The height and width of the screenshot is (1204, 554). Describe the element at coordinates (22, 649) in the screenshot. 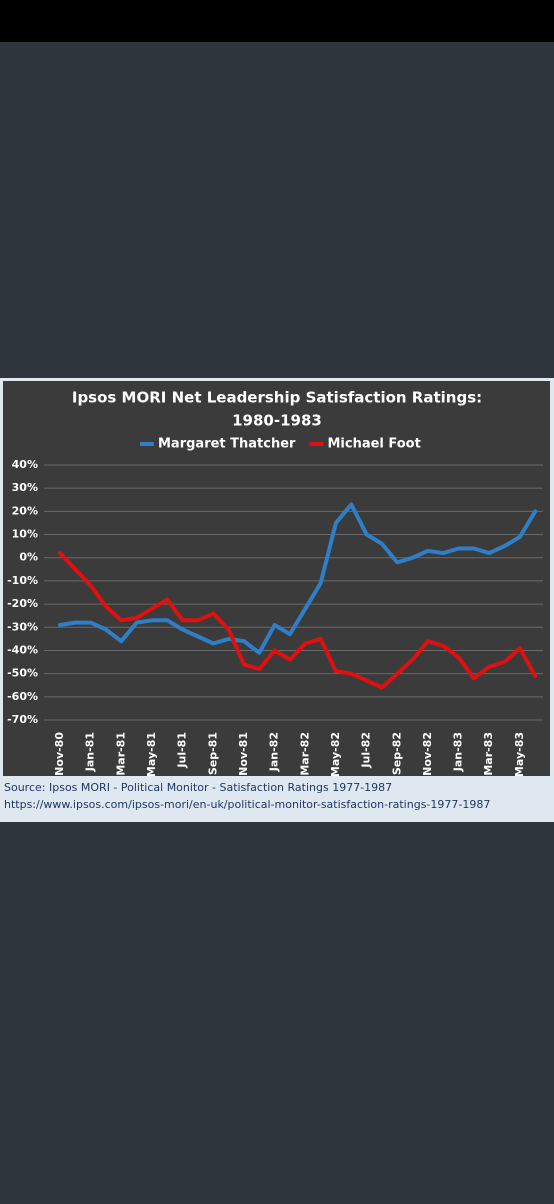

I see `y-tick-label: -40%` at that location.